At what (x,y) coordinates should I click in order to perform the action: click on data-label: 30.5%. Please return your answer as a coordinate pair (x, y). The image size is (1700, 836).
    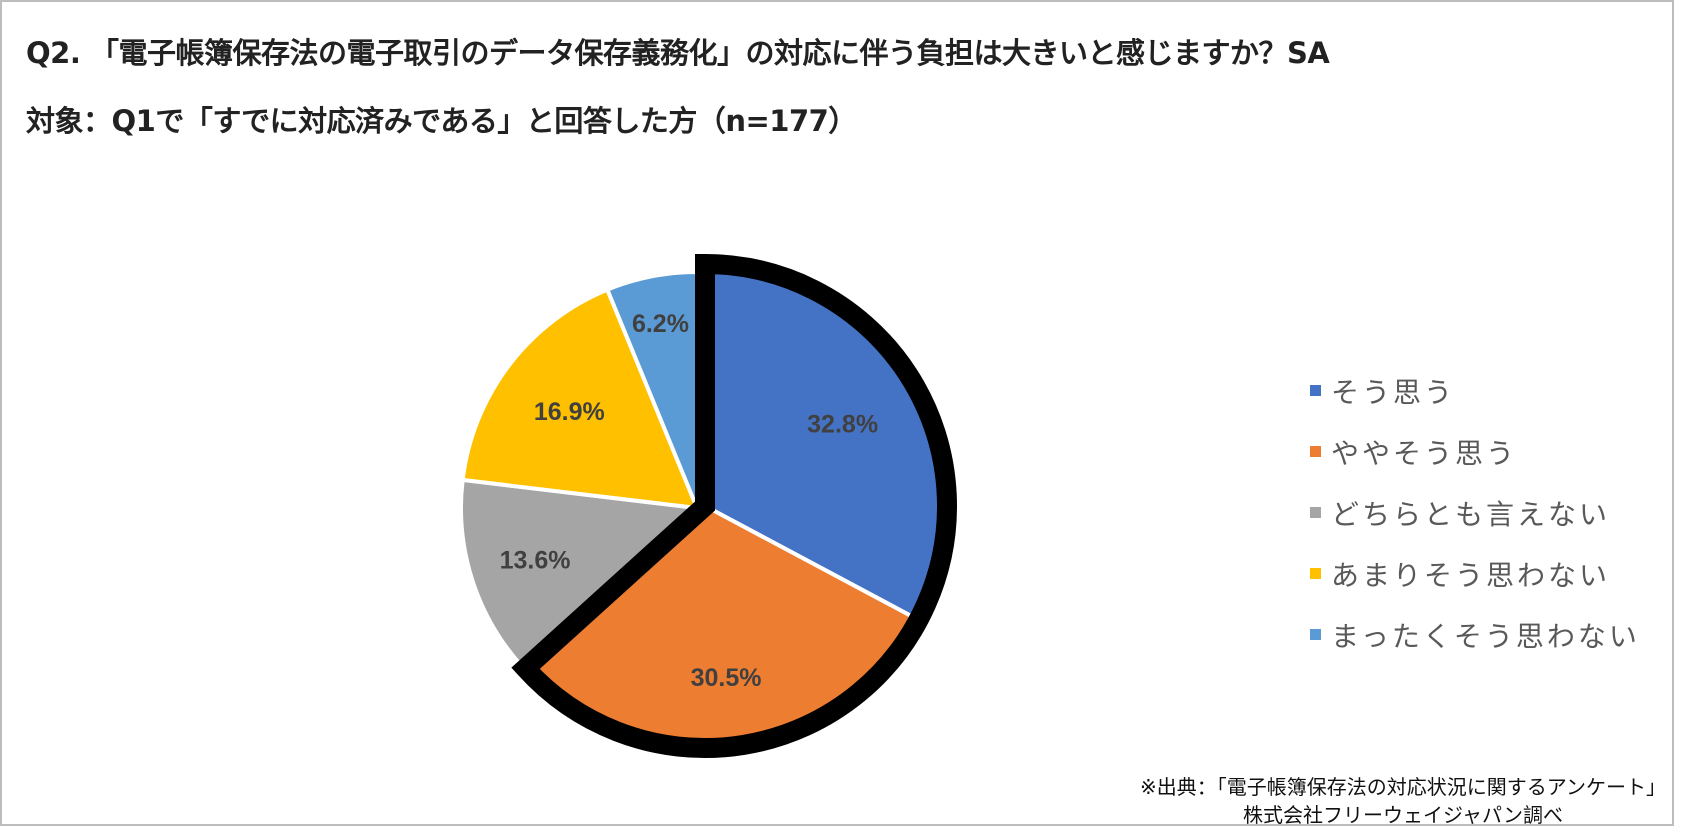
    Looking at the image, I should click on (726, 678).